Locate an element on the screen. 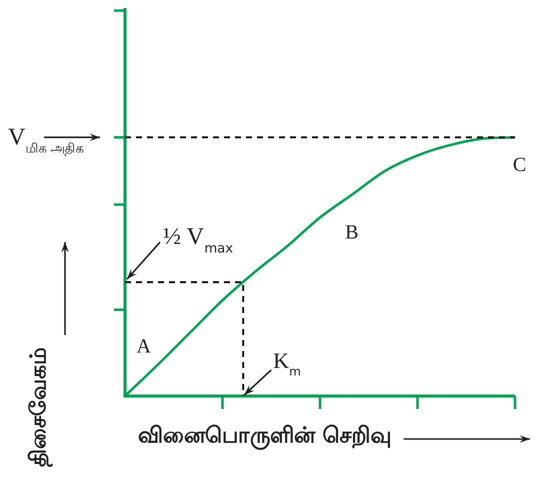 The height and width of the screenshot is (481, 544). y-axis-title: திசைவேகம் is located at coordinates (40, 407).